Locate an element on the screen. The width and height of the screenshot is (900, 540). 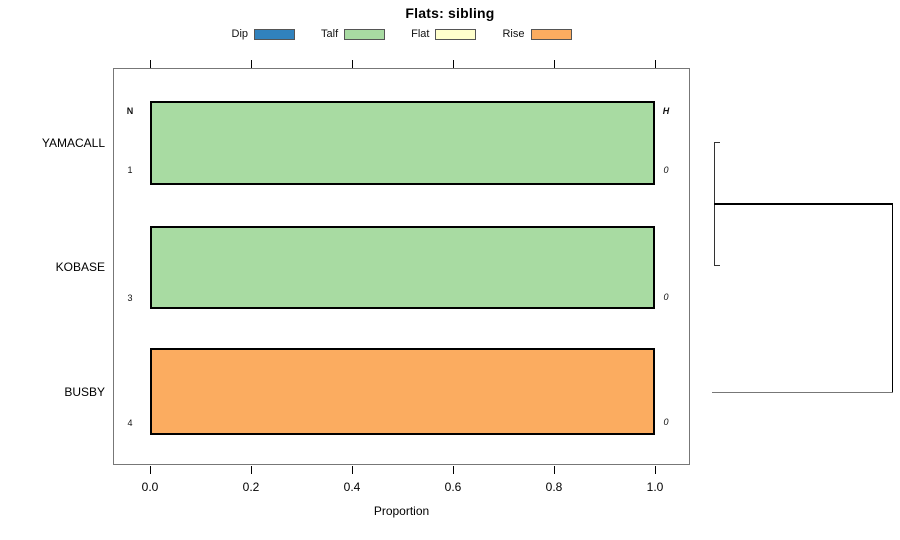
dendrogram-leaf-busby is located at coordinates (802, 392).